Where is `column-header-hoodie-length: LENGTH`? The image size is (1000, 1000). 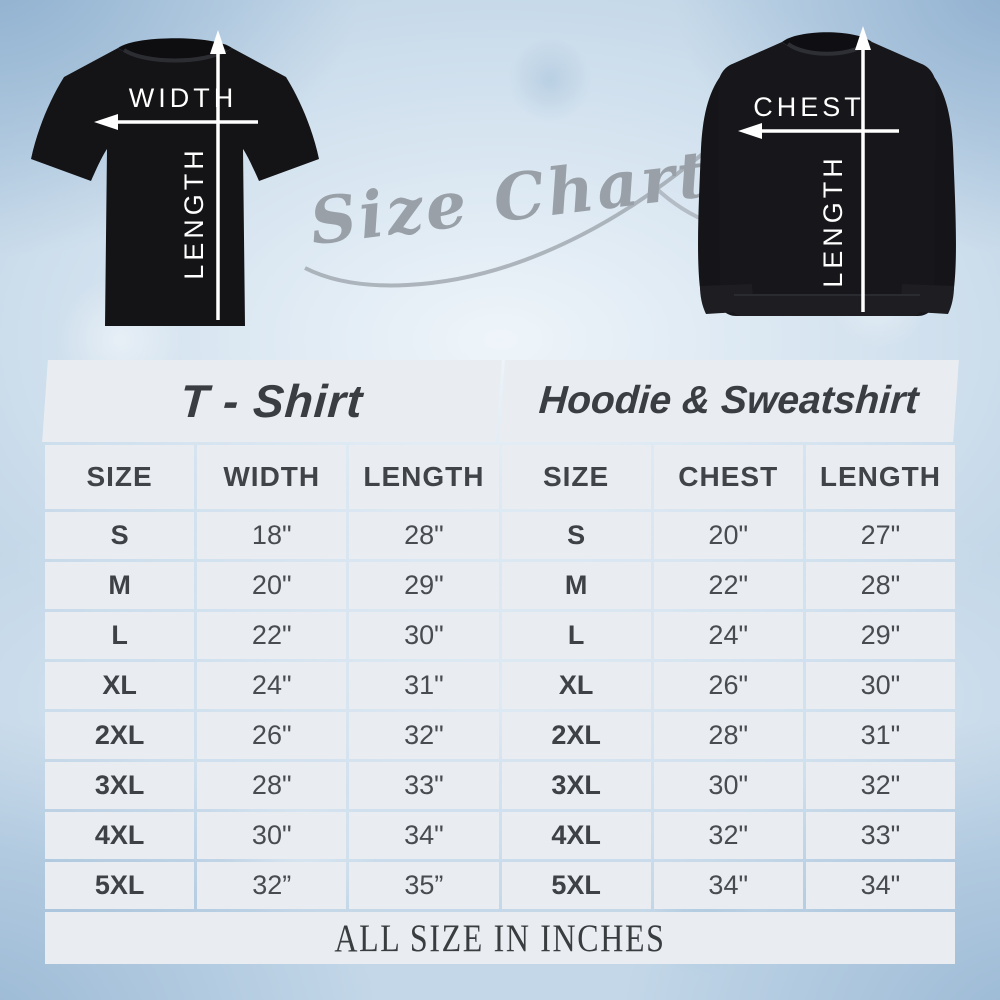 column-header-hoodie-length: LENGTH is located at coordinates (880, 477).